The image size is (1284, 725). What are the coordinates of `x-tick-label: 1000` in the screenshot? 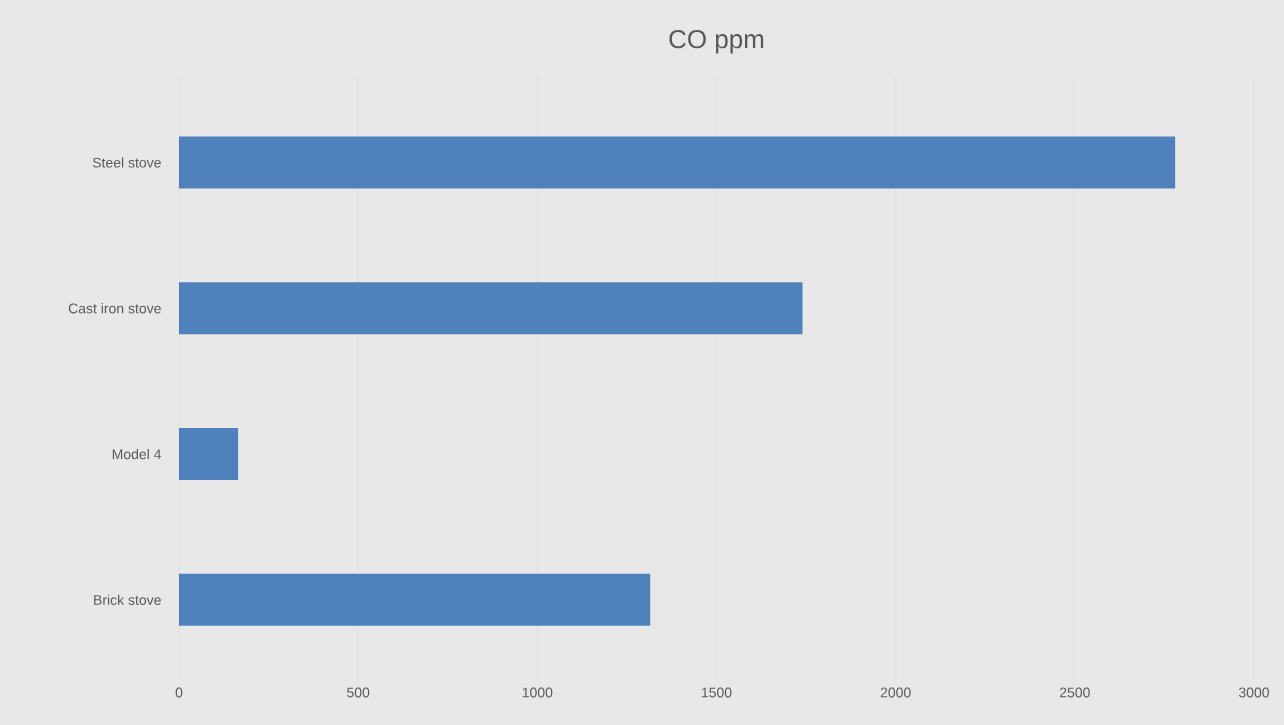 It's located at (537, 692).